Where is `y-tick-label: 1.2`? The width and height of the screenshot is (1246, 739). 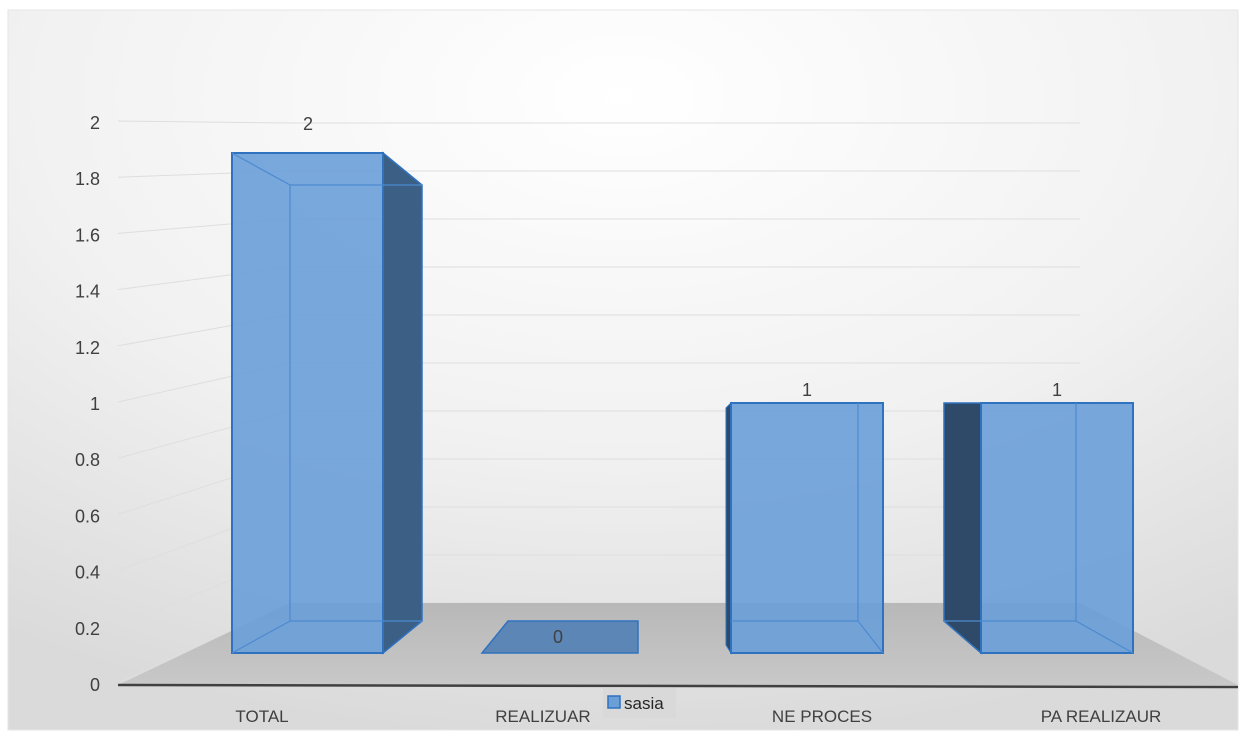
y-tick-label: 1.2 is located at coordinates (87, 348).